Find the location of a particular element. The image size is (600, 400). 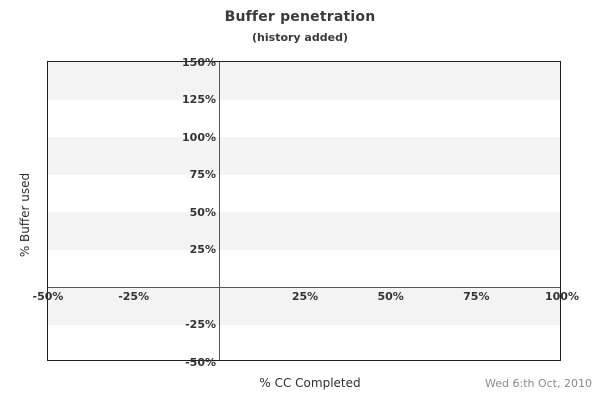

x-tick-label: -25% is located at coordinates (134, 296).